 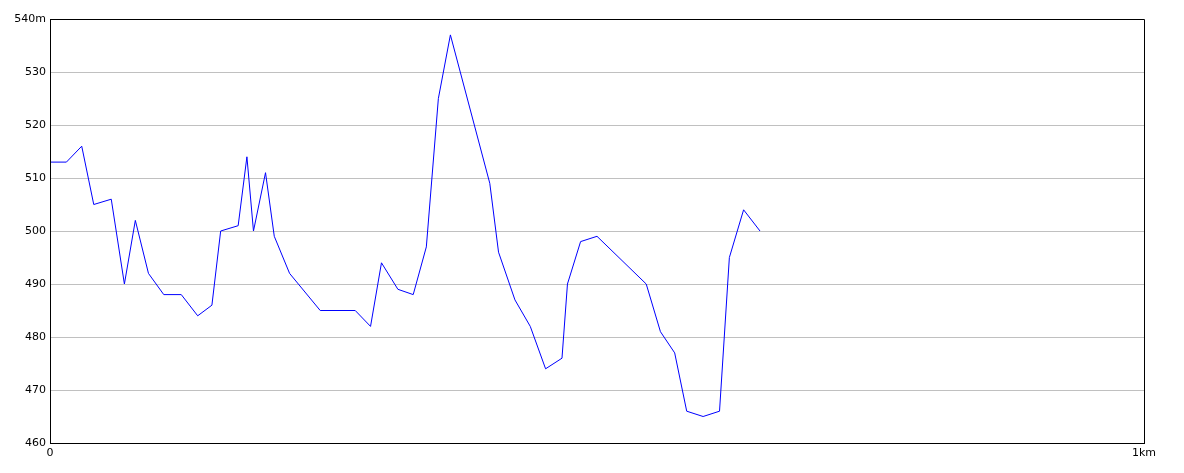 I want to click on y-tick-label: 460, so click(x=35, y=442).